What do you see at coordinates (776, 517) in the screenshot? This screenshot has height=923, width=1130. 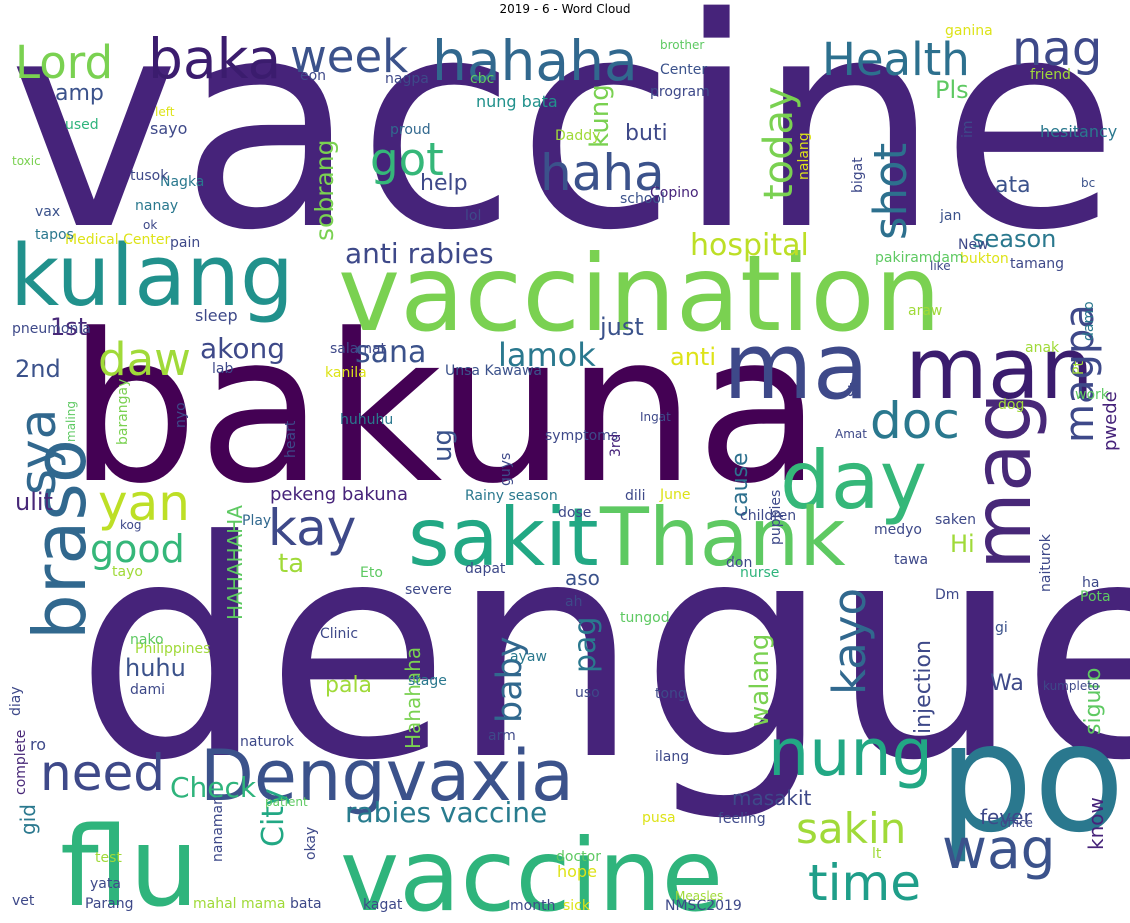 I see `word-puppies-146: puppies` at bounding box center [776, 517].